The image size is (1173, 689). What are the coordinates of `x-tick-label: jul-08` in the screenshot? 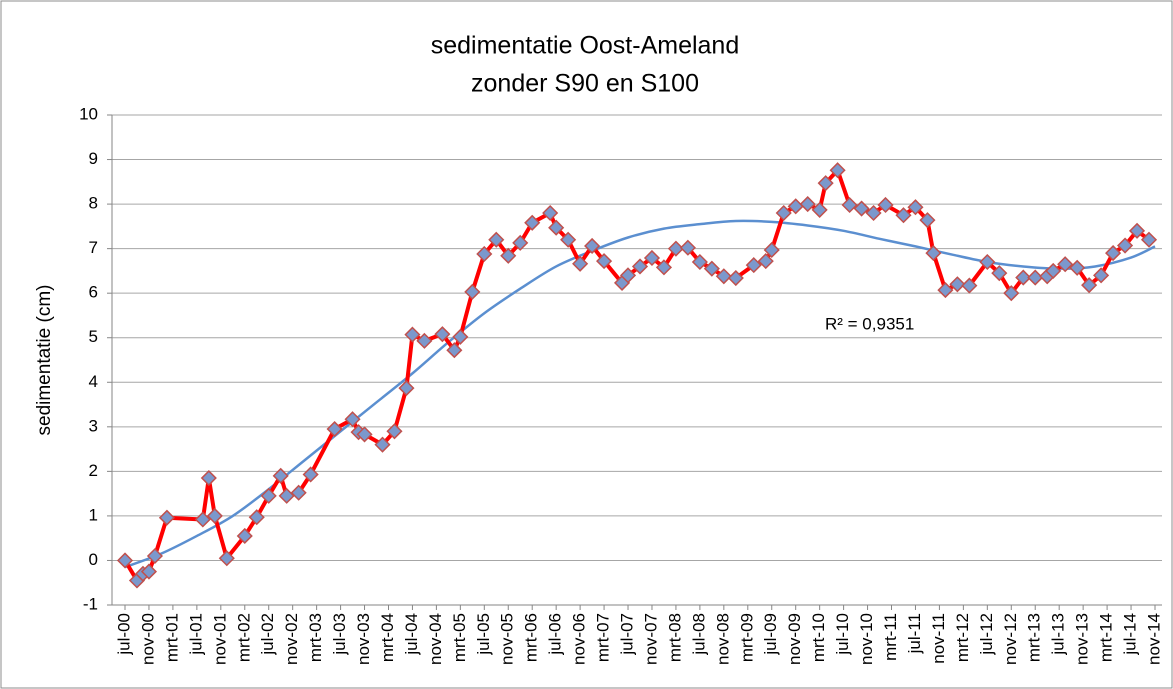 It's located at (698, 634).